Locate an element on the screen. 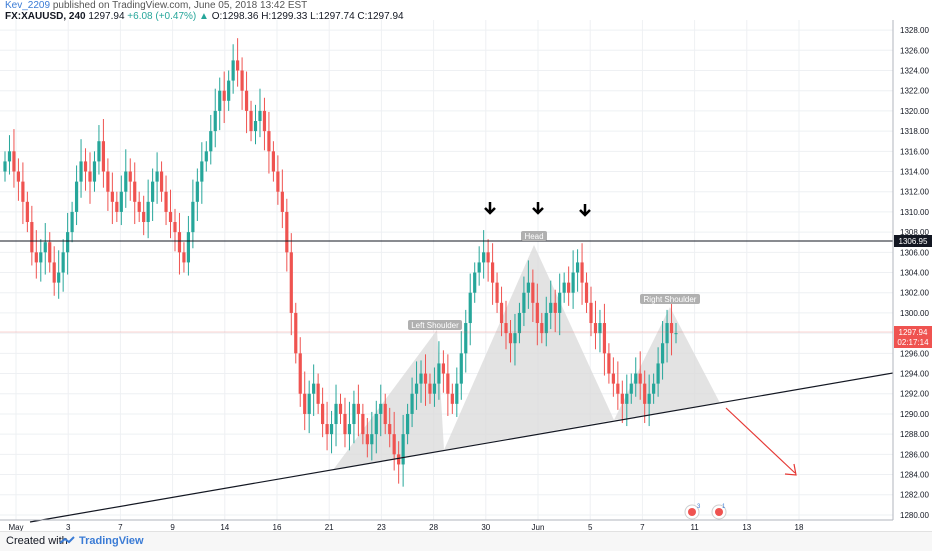 The height and width of the screenshot is (551, 932). price-tick-label: 1306.00 is located at coordinates (914, 252).